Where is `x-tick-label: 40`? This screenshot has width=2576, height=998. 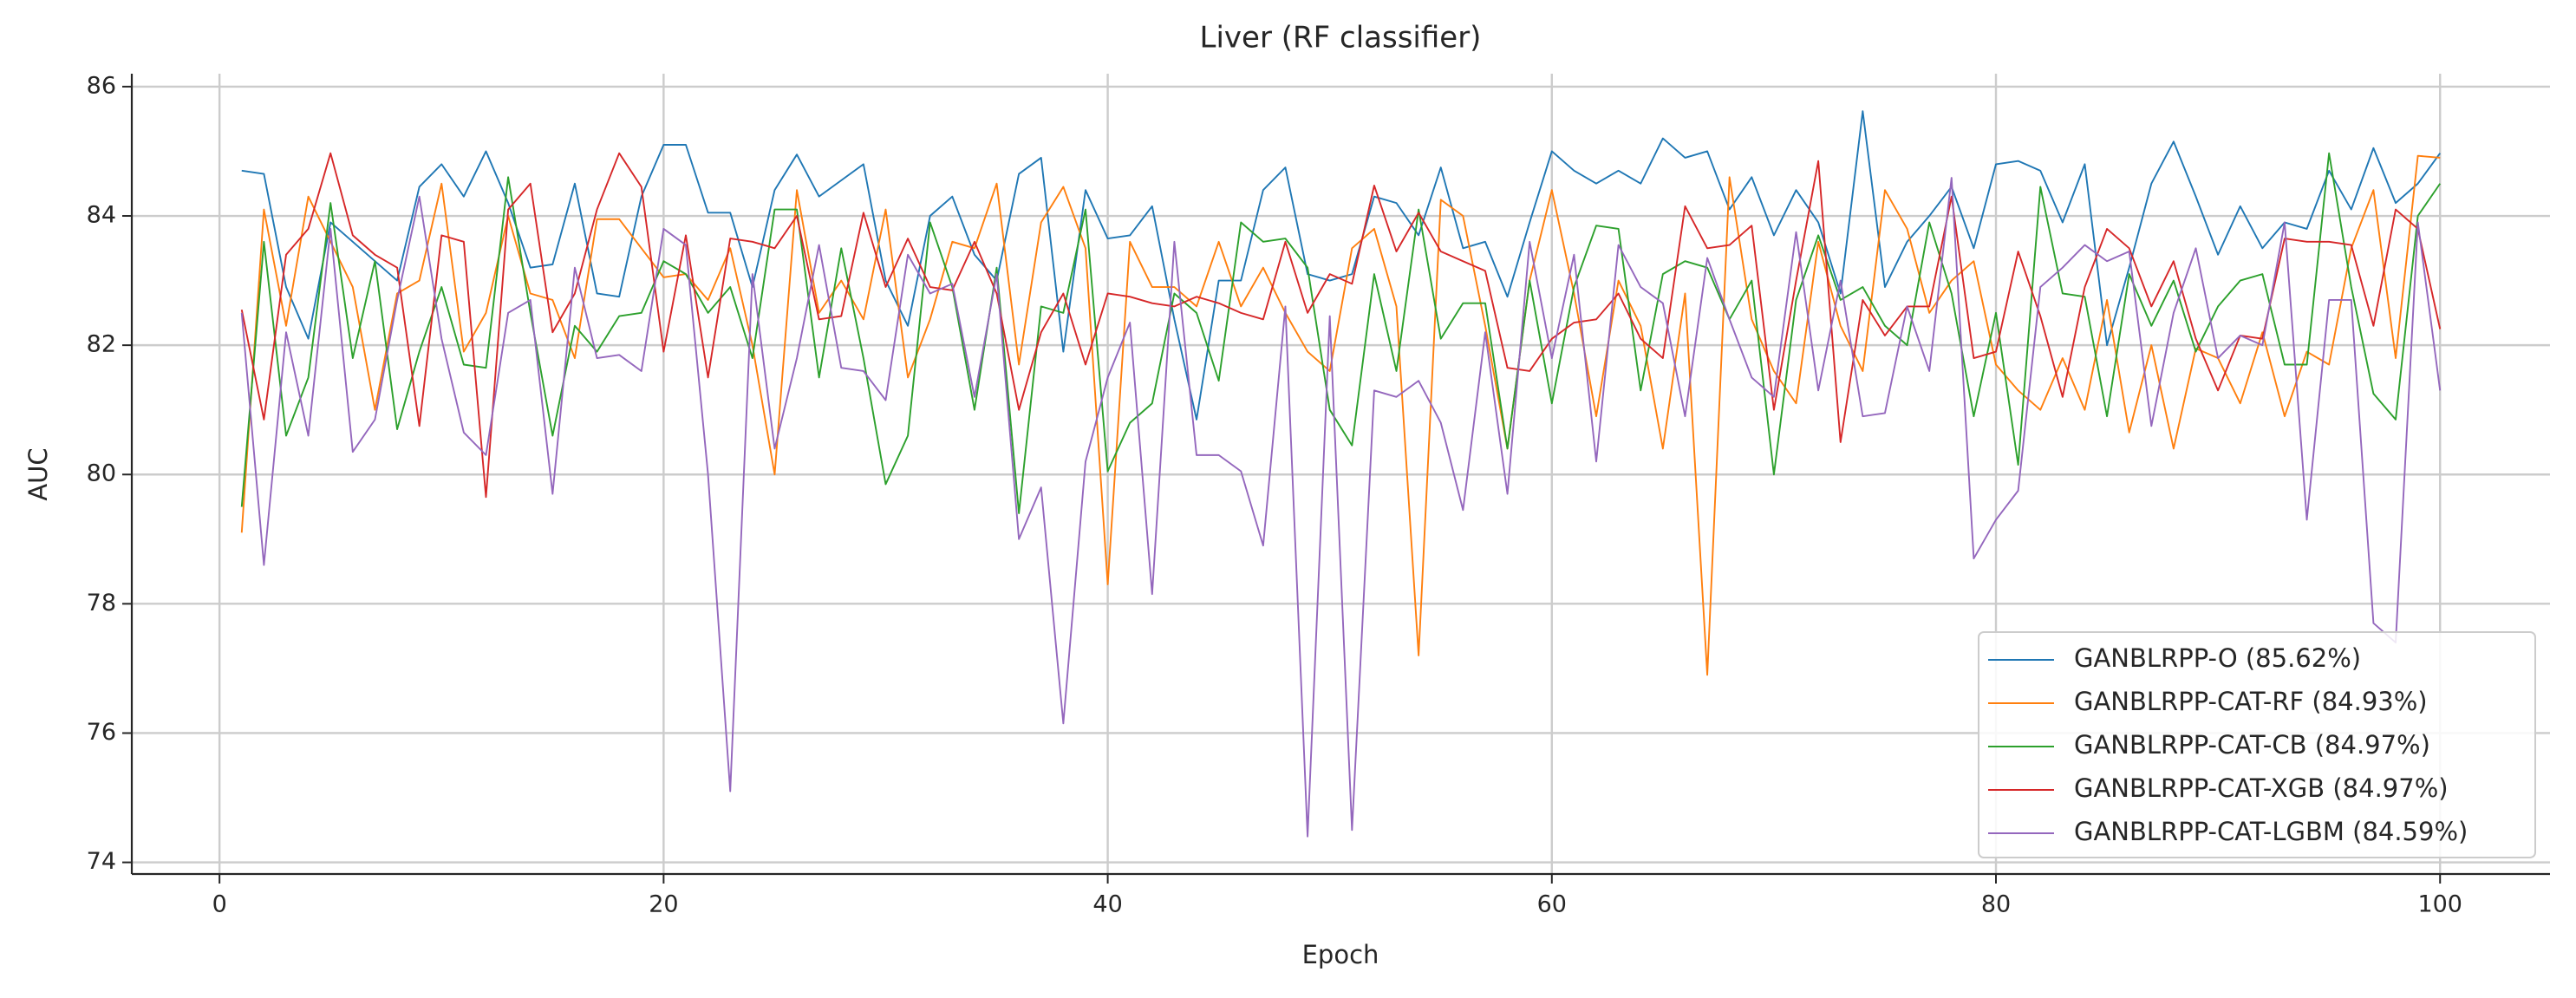 x-tick-label: 40 is located at coordinates (1107, 904).